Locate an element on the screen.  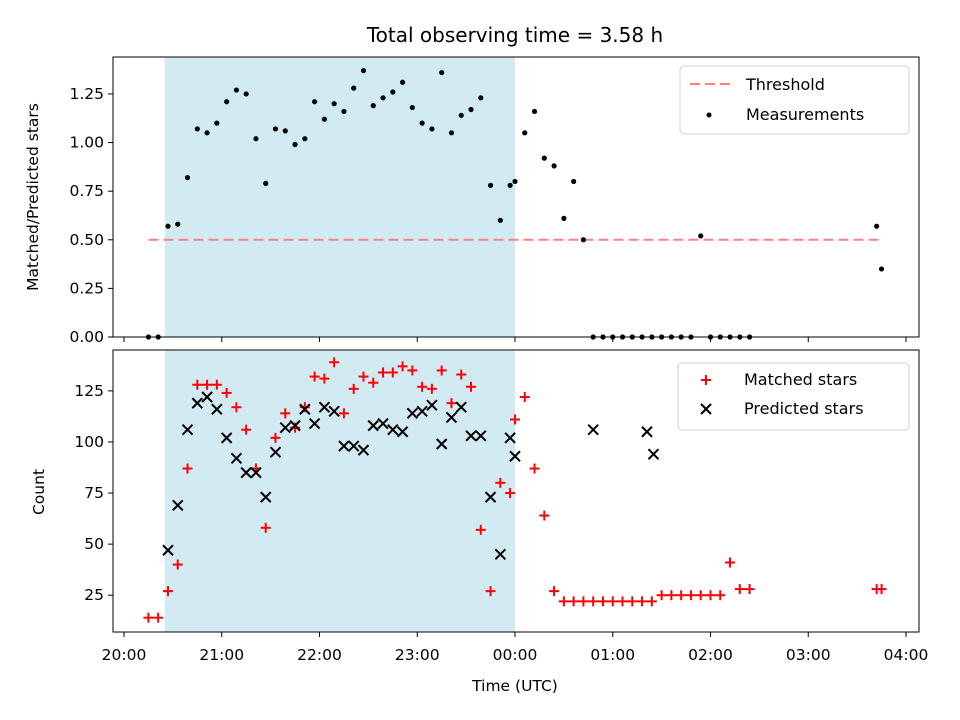
x-tick-label: 03:00 is located at coordinates (808, 655).